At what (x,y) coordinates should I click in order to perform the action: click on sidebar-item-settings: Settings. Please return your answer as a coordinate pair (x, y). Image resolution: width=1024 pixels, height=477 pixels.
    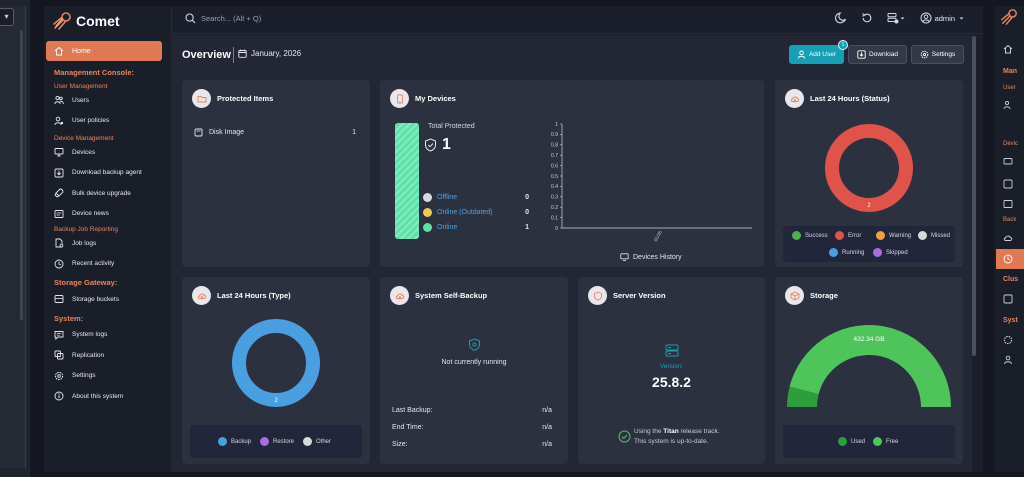
    Looking at the image, I should click on (108, 376).